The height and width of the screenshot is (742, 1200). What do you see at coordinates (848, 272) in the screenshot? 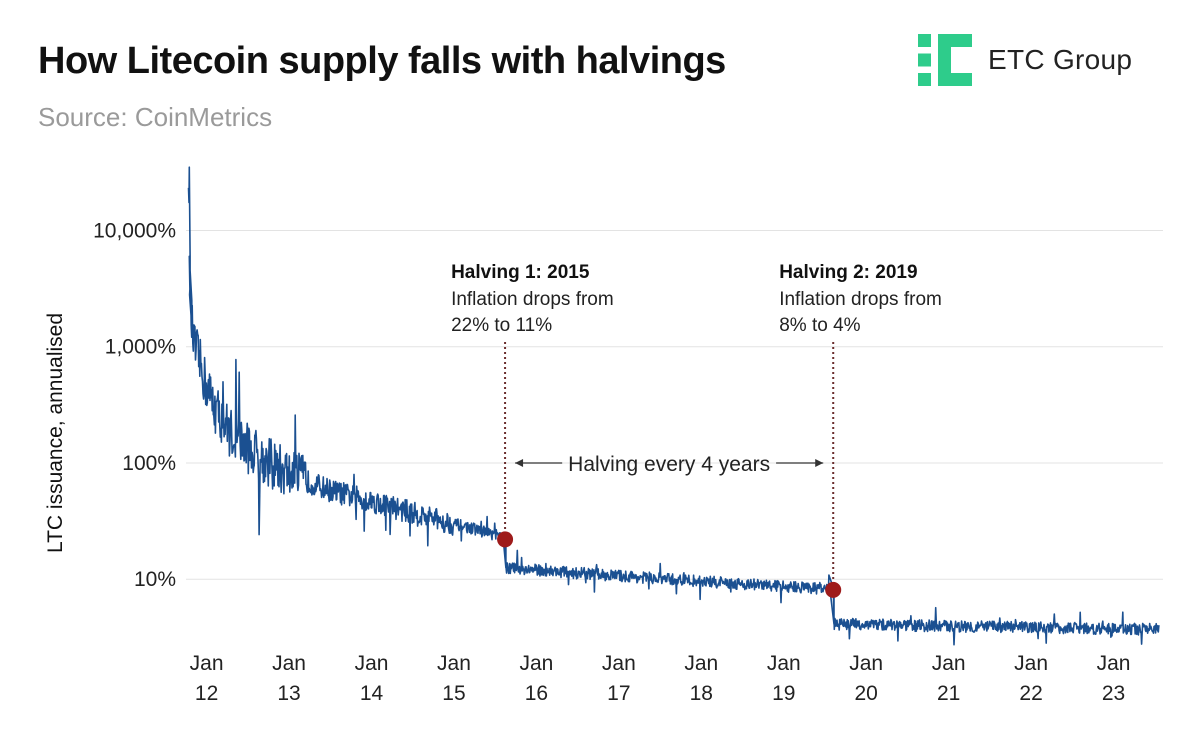
I see `annotation-title: Halving 2: 2019` at bounding box center [848, 272].